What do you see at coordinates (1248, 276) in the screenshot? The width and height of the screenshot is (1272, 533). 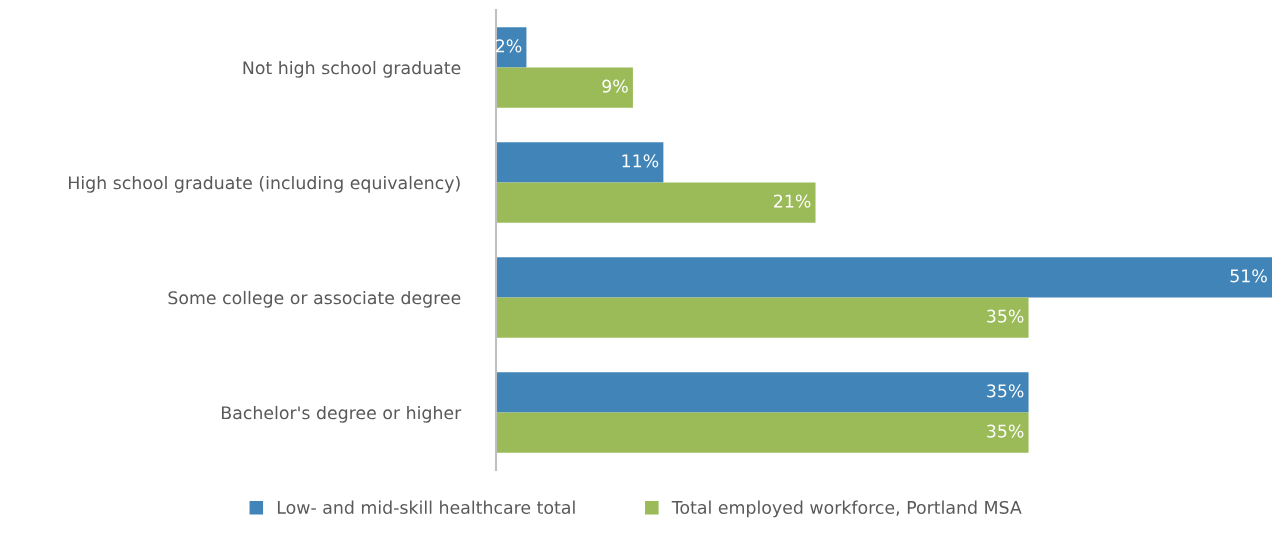 I see `data-label: 51%` at bounding box center [1248, 276].